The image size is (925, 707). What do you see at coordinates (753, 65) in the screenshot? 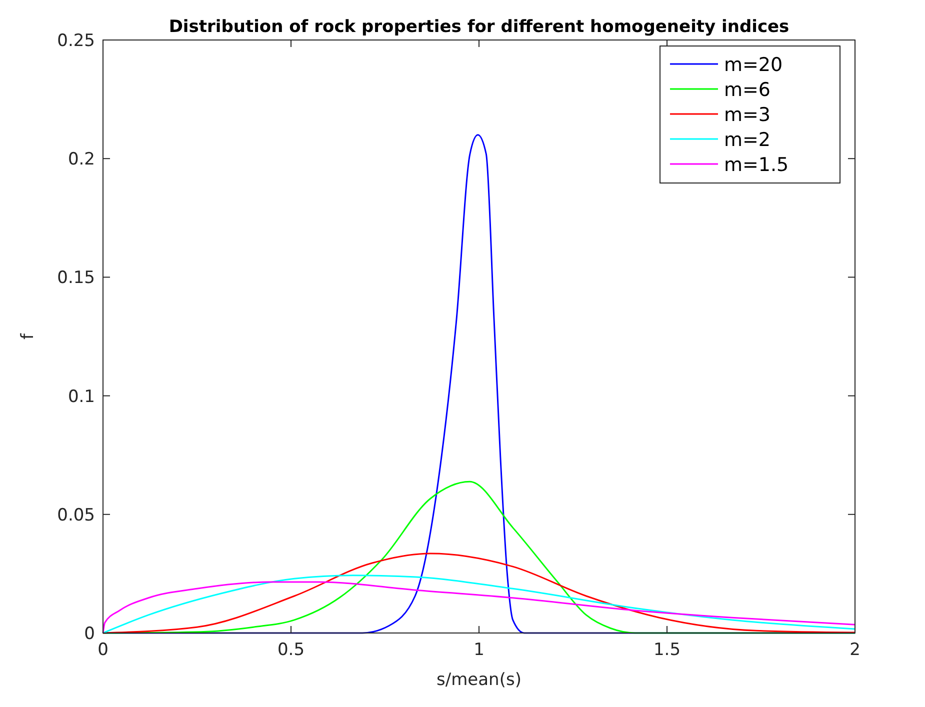
I see `legend-label: m=20` at bounding box center [753, 65].